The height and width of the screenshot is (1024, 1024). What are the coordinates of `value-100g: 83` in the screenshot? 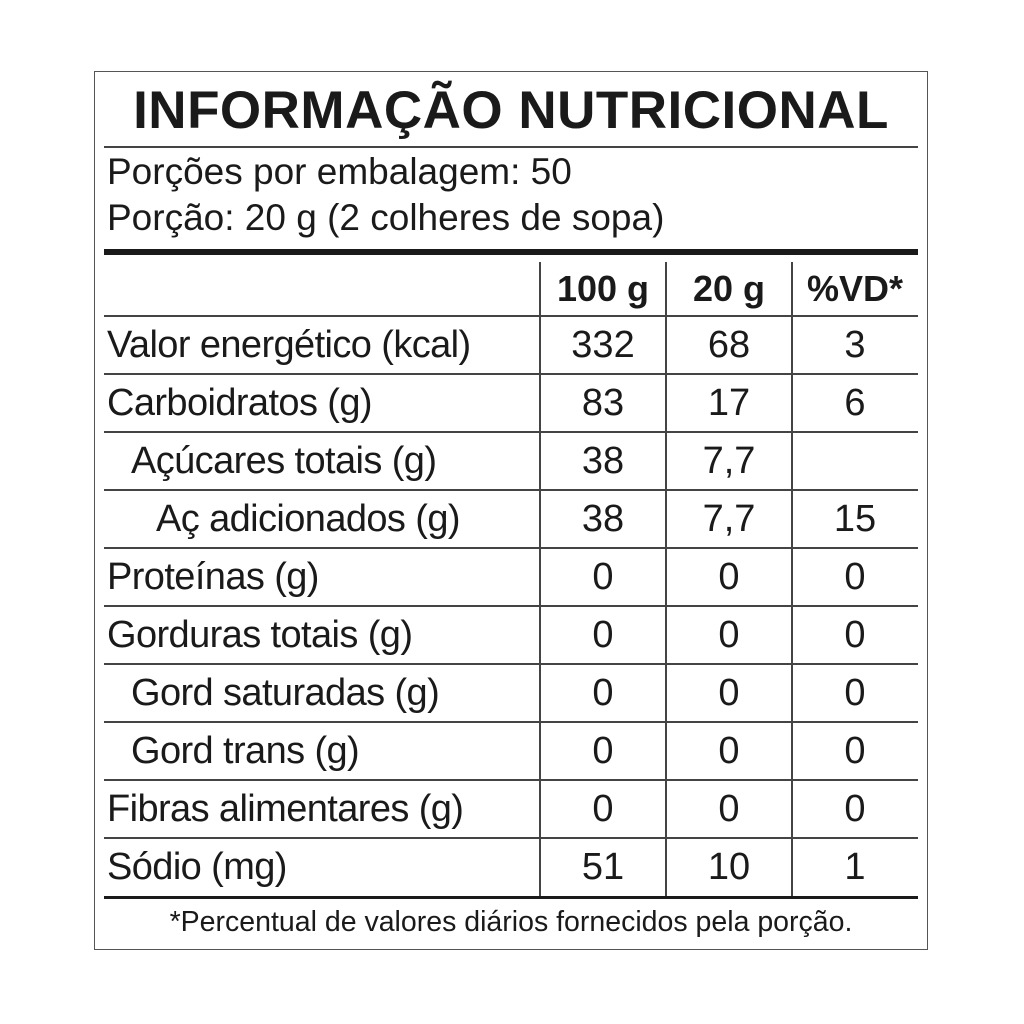 It's located at (603, 403).